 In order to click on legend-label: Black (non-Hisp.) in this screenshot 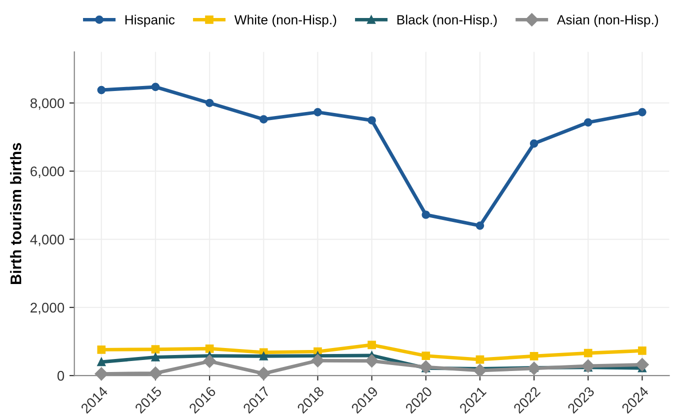, I will do `click(447, 21)`.